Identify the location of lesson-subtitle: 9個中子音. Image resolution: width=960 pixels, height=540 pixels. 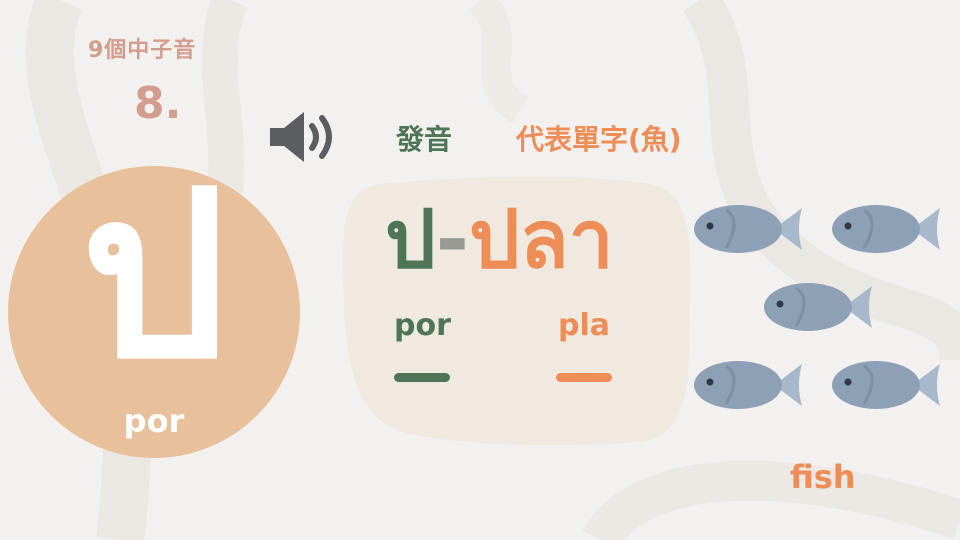
(142, 50).